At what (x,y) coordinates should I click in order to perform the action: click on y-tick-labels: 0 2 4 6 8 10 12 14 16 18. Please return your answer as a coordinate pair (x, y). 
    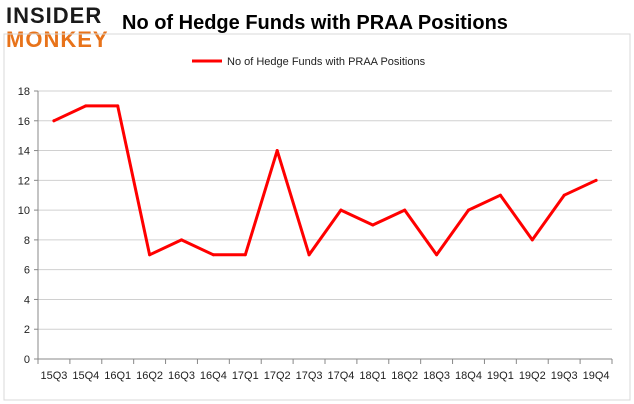
    Looking at the image, I should click on (24, 226).